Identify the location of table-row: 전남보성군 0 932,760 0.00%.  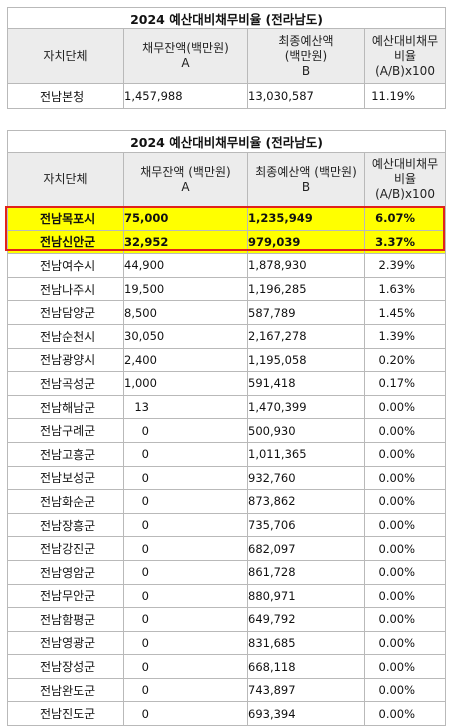
(227, 478).